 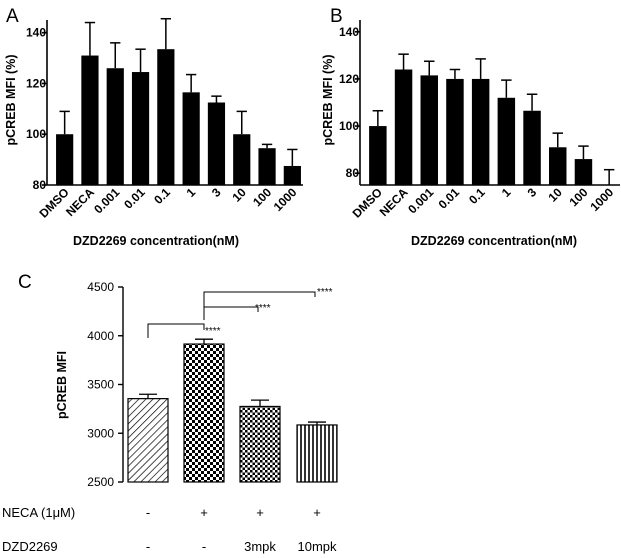 I want to click on condition-row-label: DZD2269, so click(x=30, y=546).